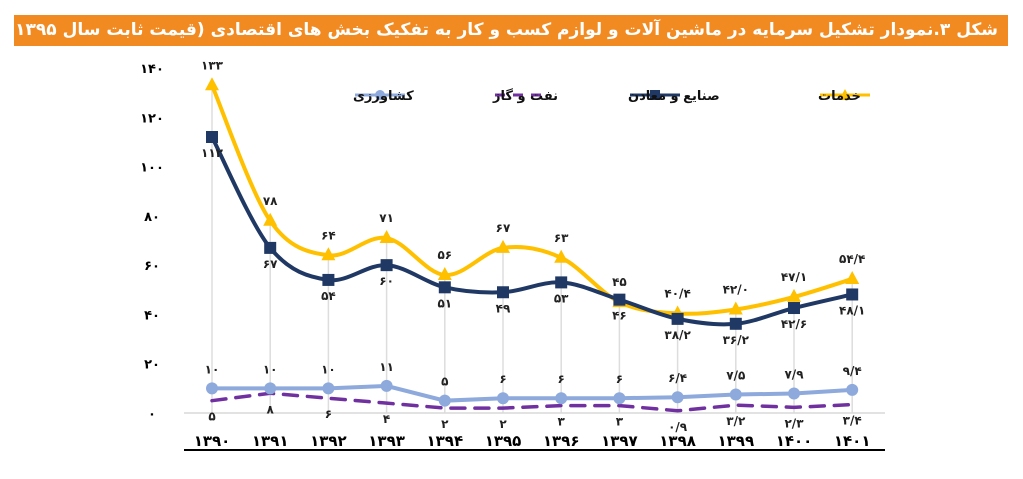  I want to click on series-industry-data-label: ۱۱۲, so click(212, 153).